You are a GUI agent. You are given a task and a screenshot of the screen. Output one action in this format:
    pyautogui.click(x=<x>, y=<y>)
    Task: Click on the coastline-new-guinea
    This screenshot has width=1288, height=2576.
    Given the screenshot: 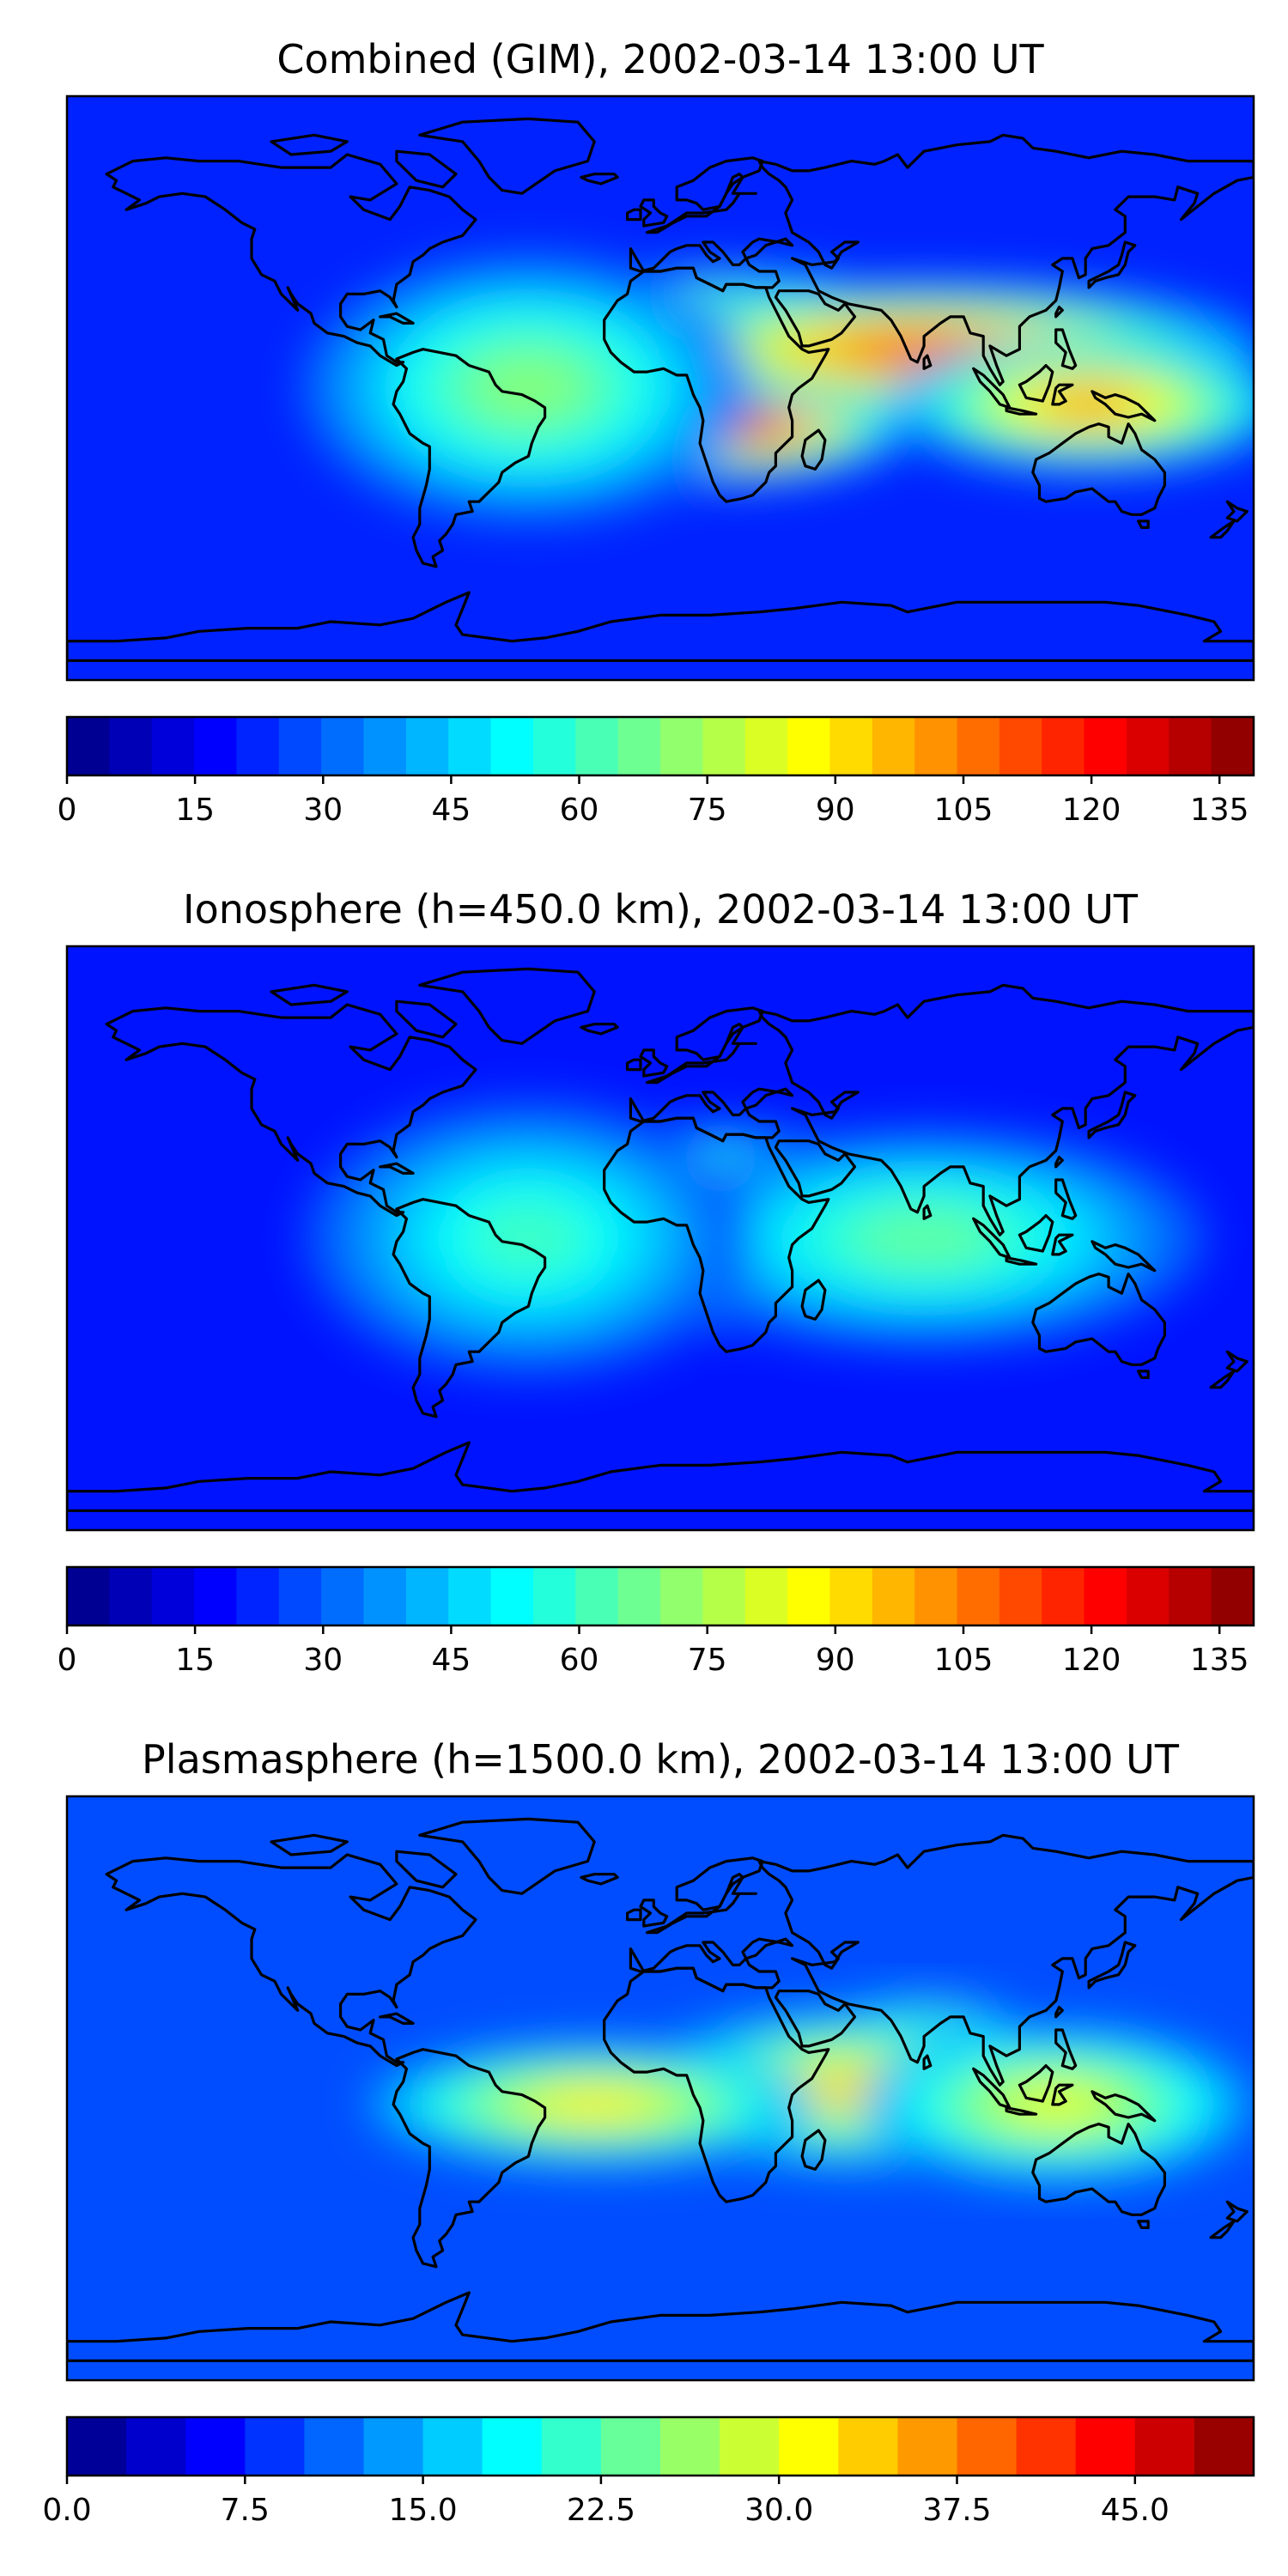 What is the action you would take?
    pyautogui.click(x=1124, y=1257)
    